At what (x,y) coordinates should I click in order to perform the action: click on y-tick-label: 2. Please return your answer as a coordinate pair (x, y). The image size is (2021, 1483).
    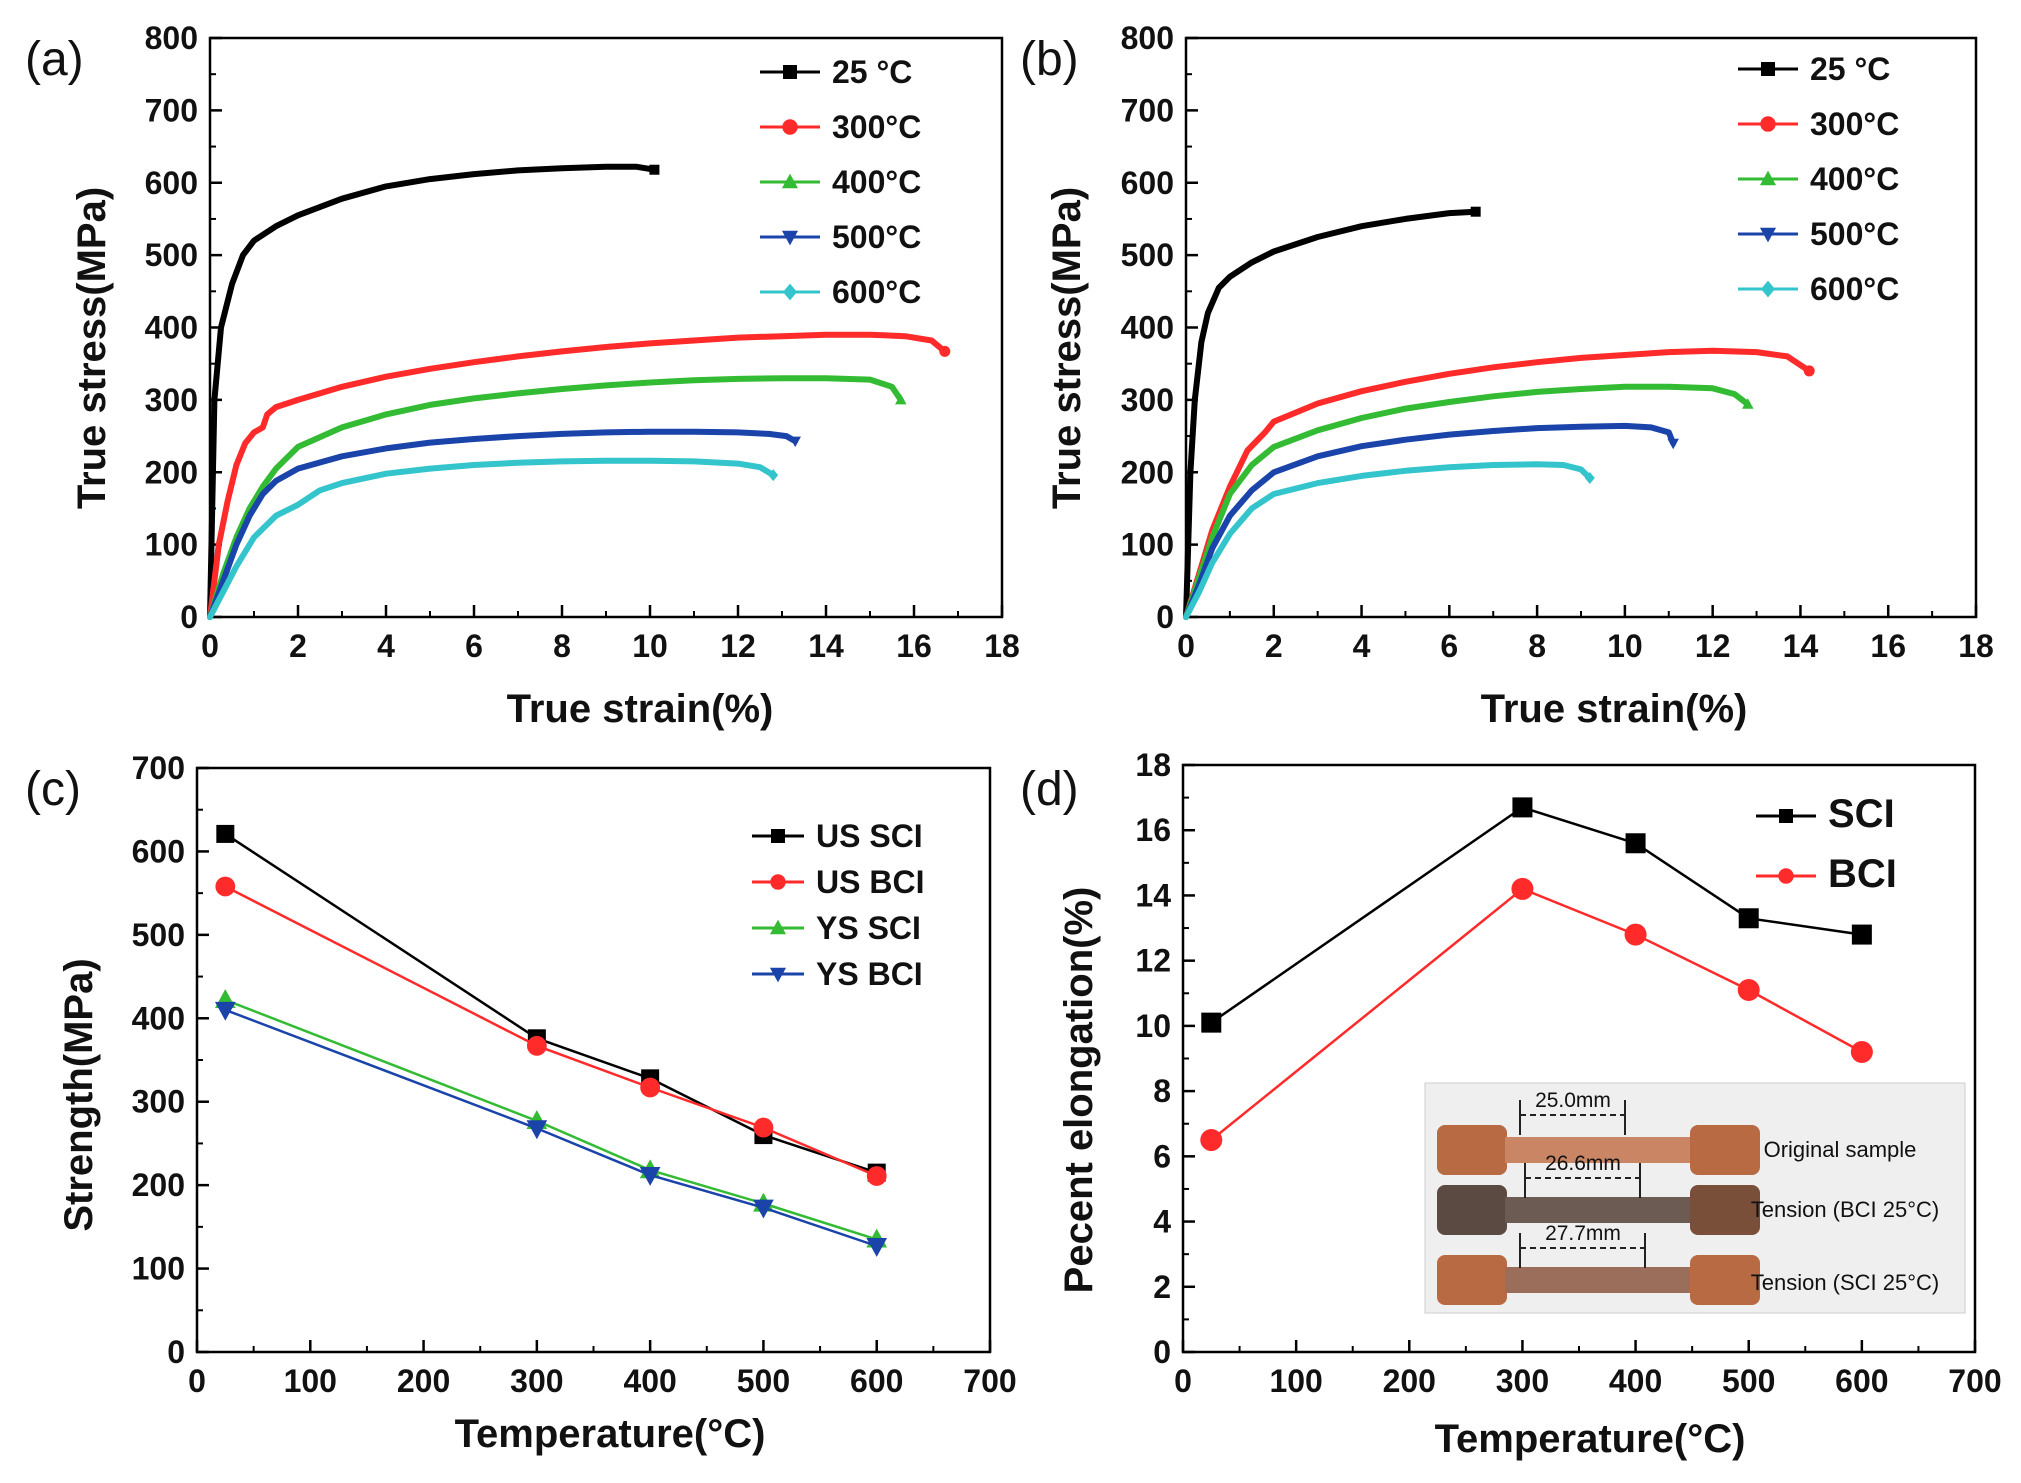
    Looking at the image, I should click on (1162, 1287).